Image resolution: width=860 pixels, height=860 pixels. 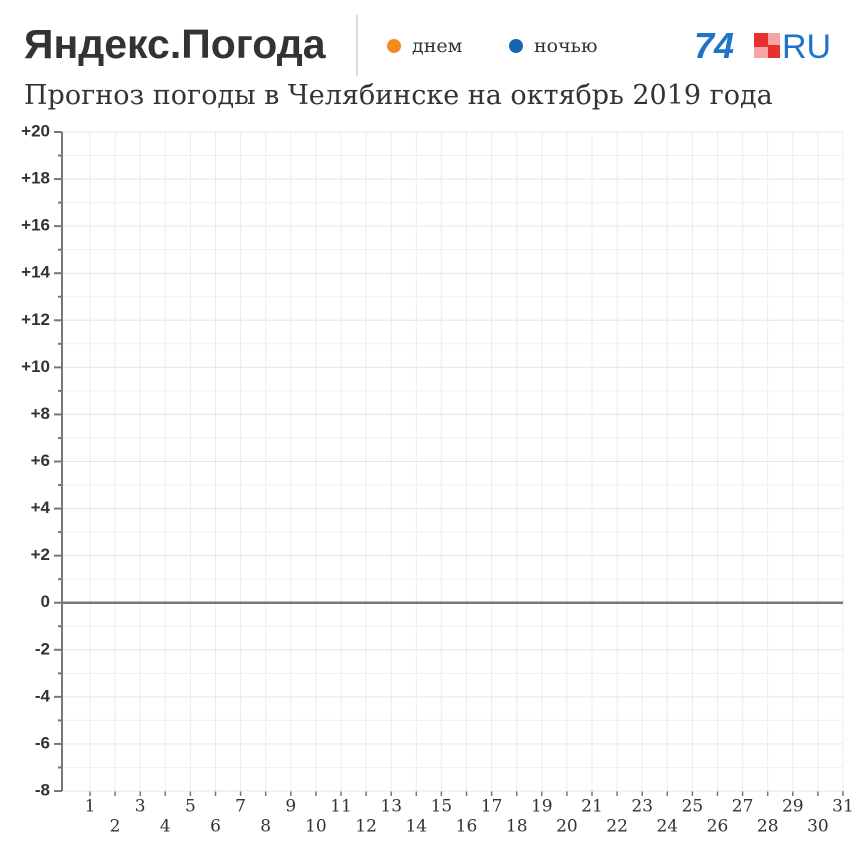 What do you see at coordinates (35, 130) in the screenshot?
I see `y-tick-label: +20` at bounding box center [35, 130].